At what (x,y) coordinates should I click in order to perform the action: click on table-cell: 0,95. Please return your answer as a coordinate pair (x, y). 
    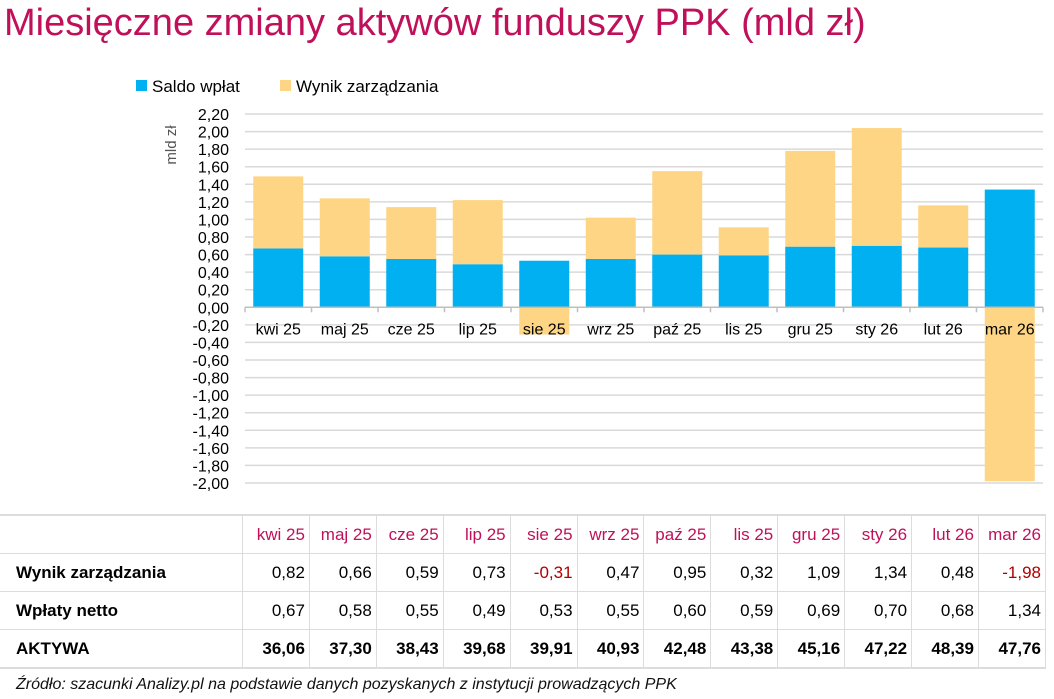
    Looking at the image, I should click on (677, 572).